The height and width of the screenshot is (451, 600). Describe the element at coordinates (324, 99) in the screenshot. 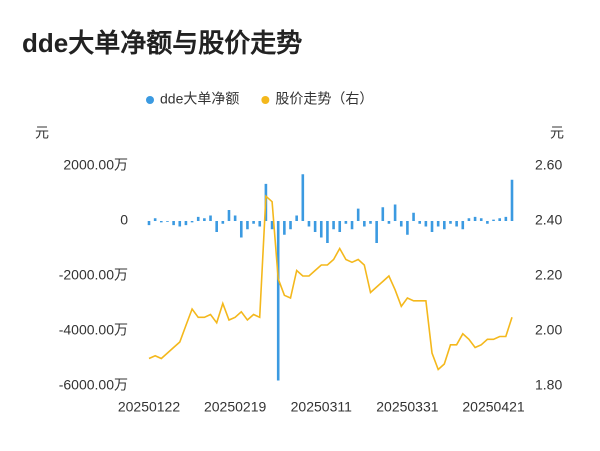

I see `legend-label: 股价走势（右）` at that location.